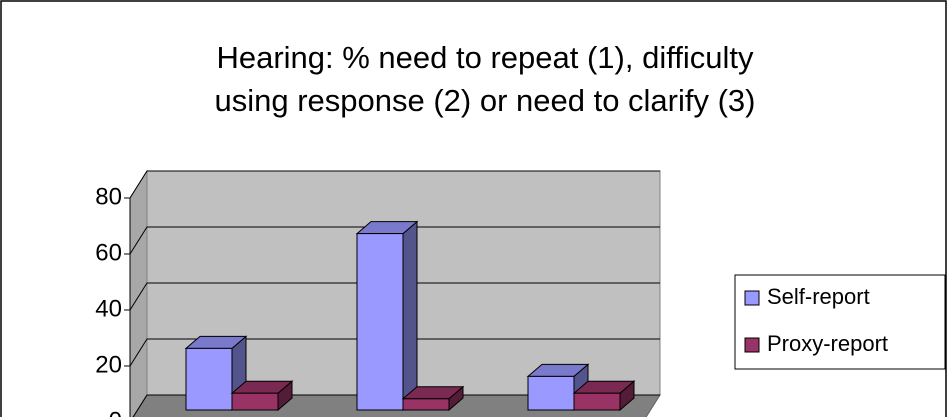  What do you see at coordinates (840, 322) in the screenshot?
I see `legend-box` at bounding box center [840, 322].